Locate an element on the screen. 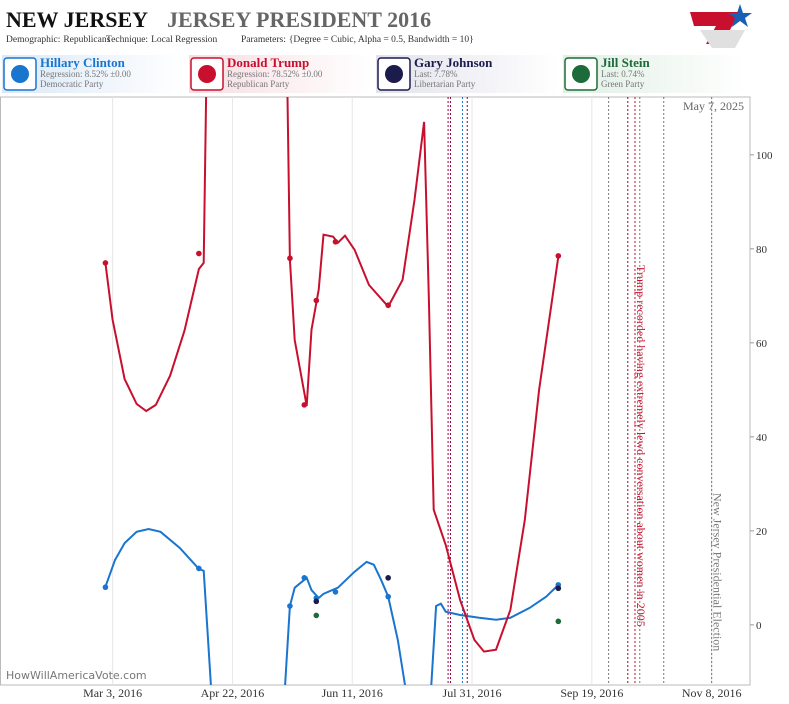  series-line is located at coordinates (331, 606).